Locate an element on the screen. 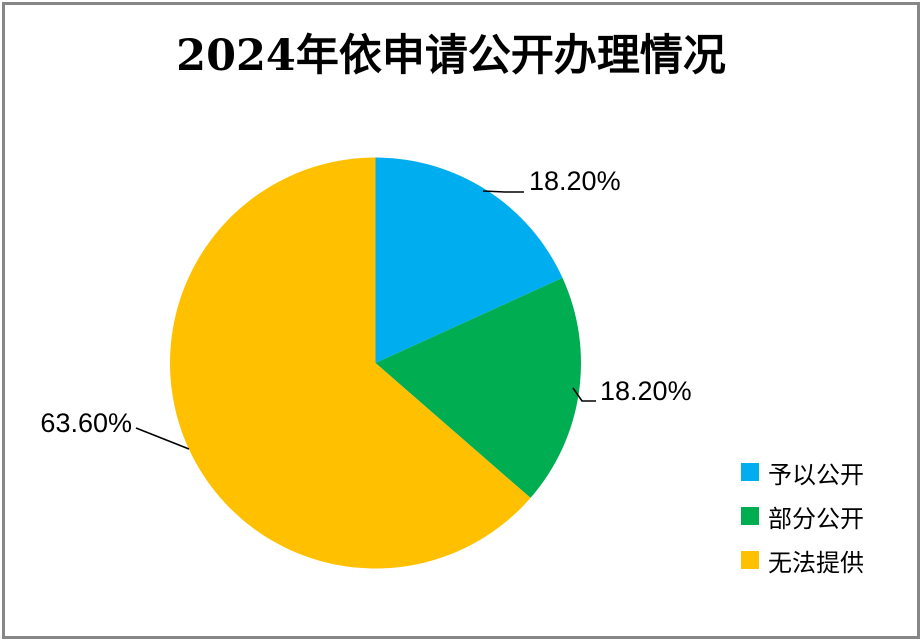 This screenshot has height=641, width=922. legend-item-granted: 予以公开 is located at coordinates (802, 474).